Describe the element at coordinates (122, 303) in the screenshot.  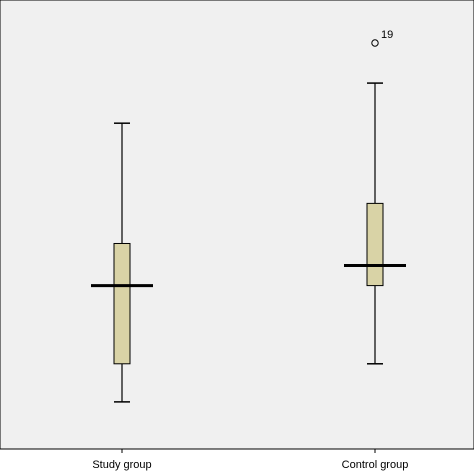
I see `study-group-box` at that location.